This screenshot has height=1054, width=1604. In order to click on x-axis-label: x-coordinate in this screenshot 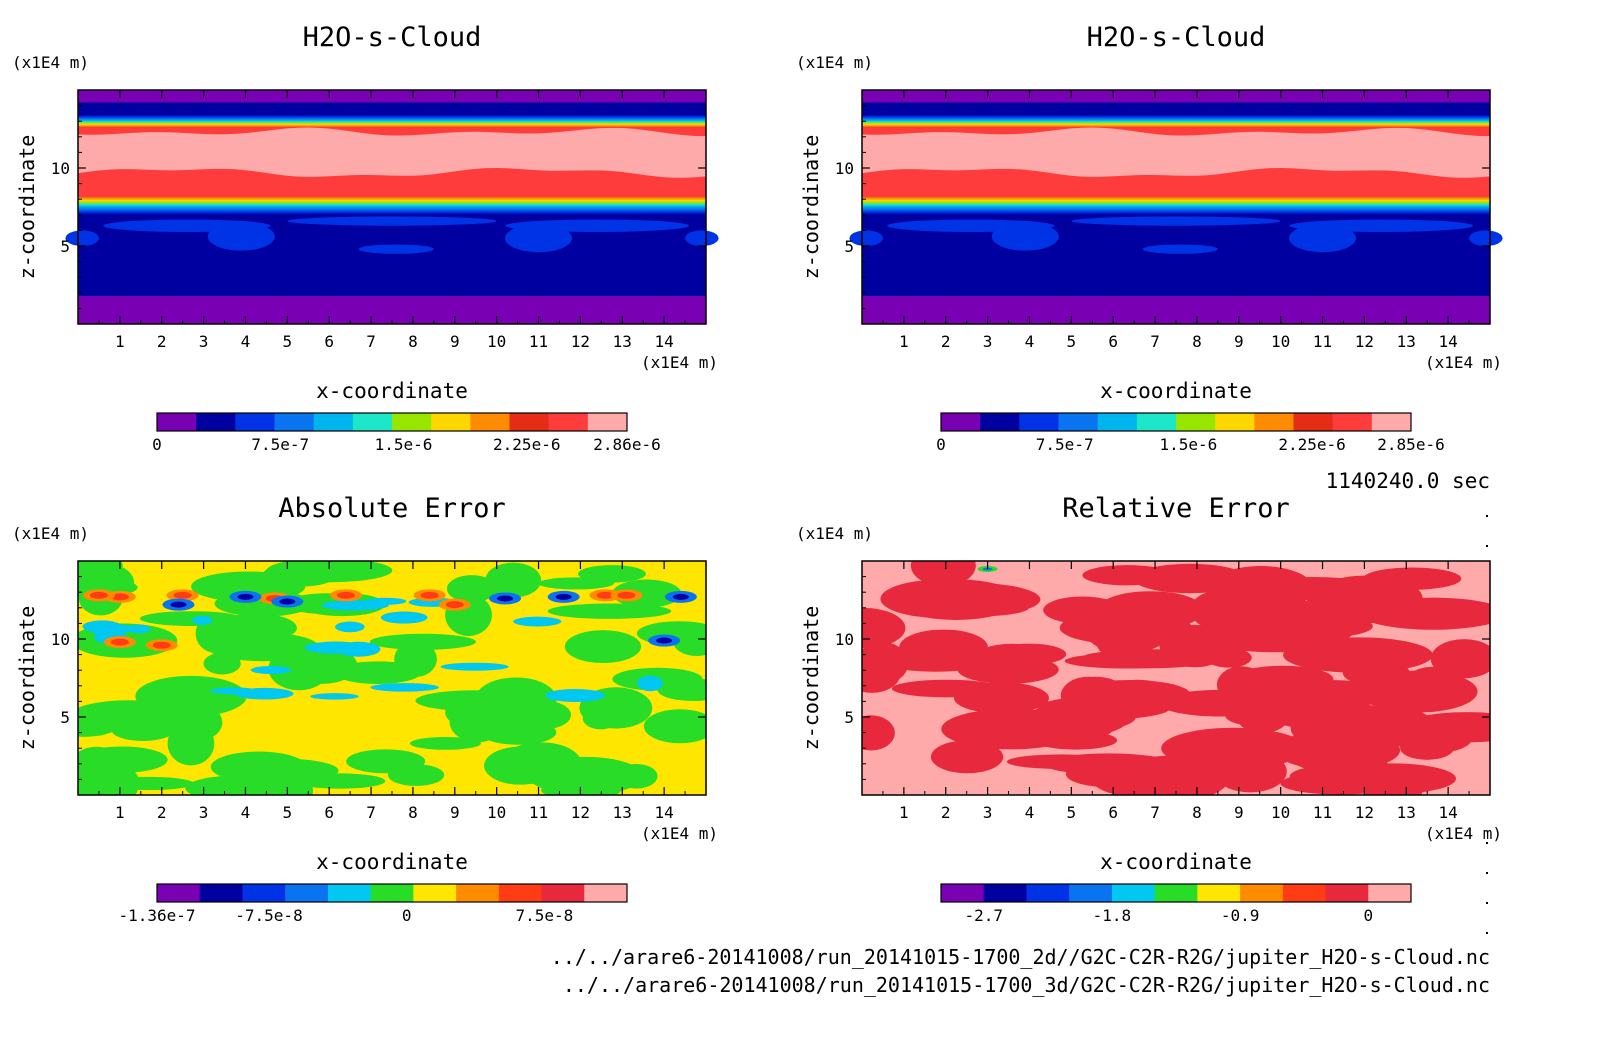, I will do `click(392, 862)`.